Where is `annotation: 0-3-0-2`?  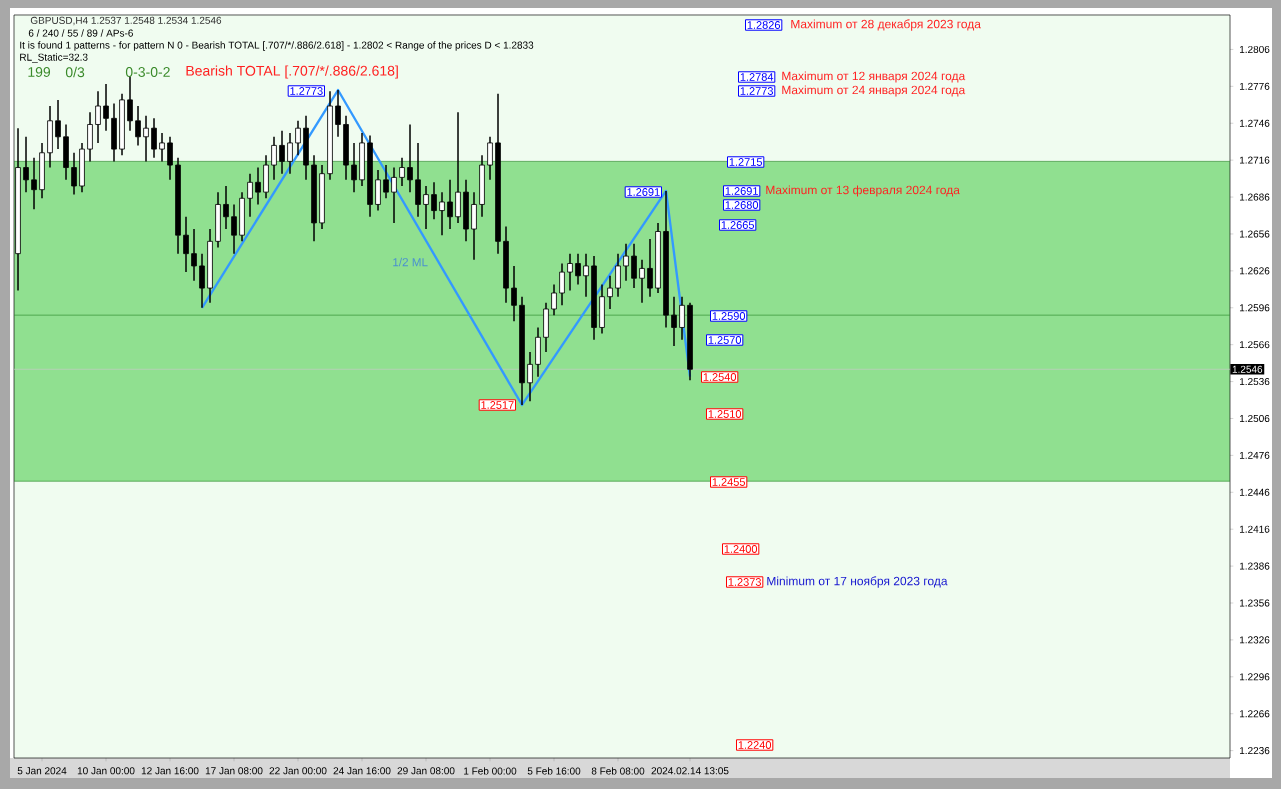 annotation: 0-3-0-2 is located at coordinates (147, 72).